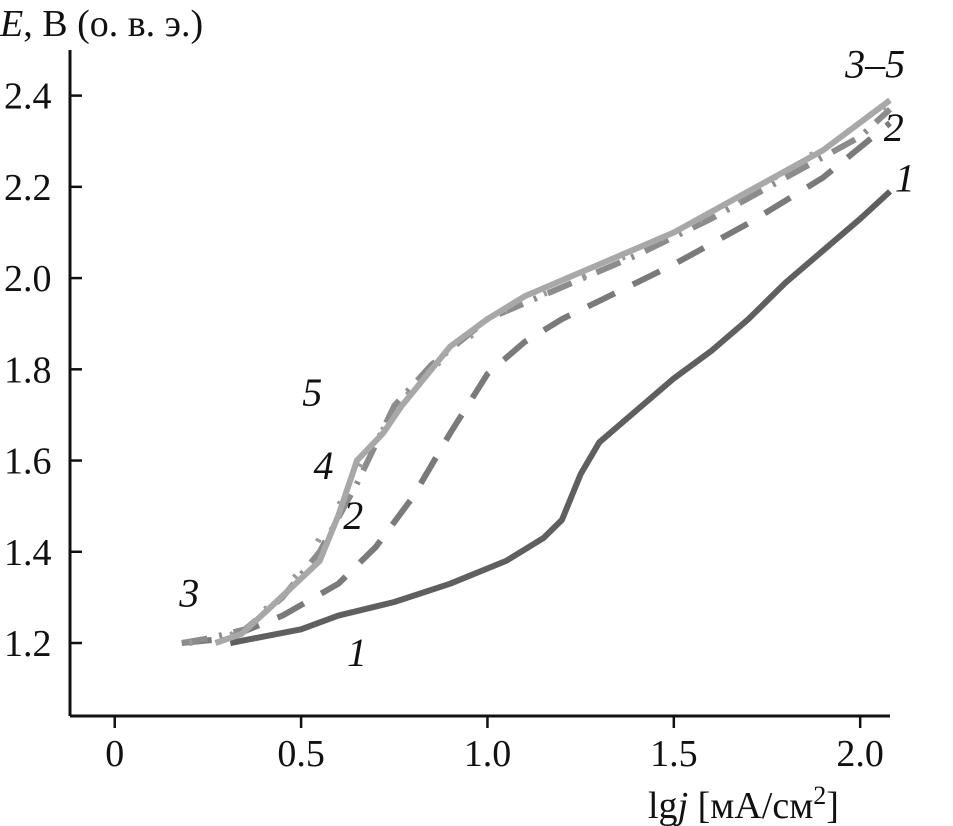 Image resolution: width=953 pixels, height=826 pixels. What do you see at coordinates (819, 795) in the screenshot?
I see `x-axis-title-superscript: 2` at bounding box center [819, 795].